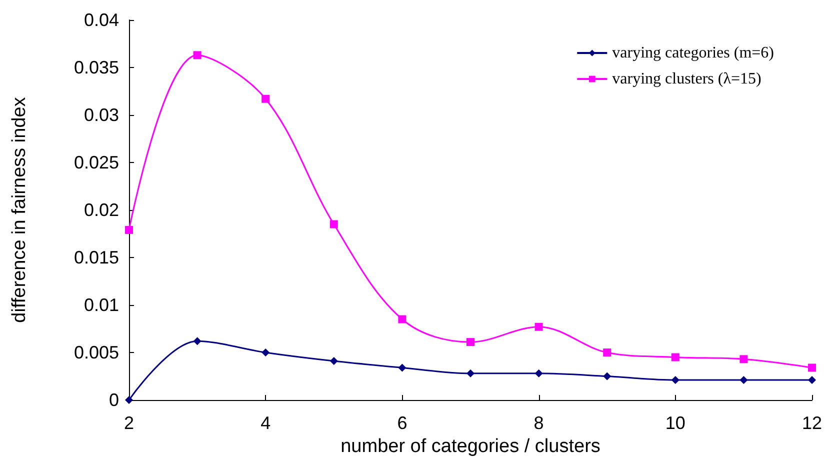  What do you see at coordinates (101, 115) in the screenshot?
I see `y-tick-label: 0.03` at bounding box center [101, 115].